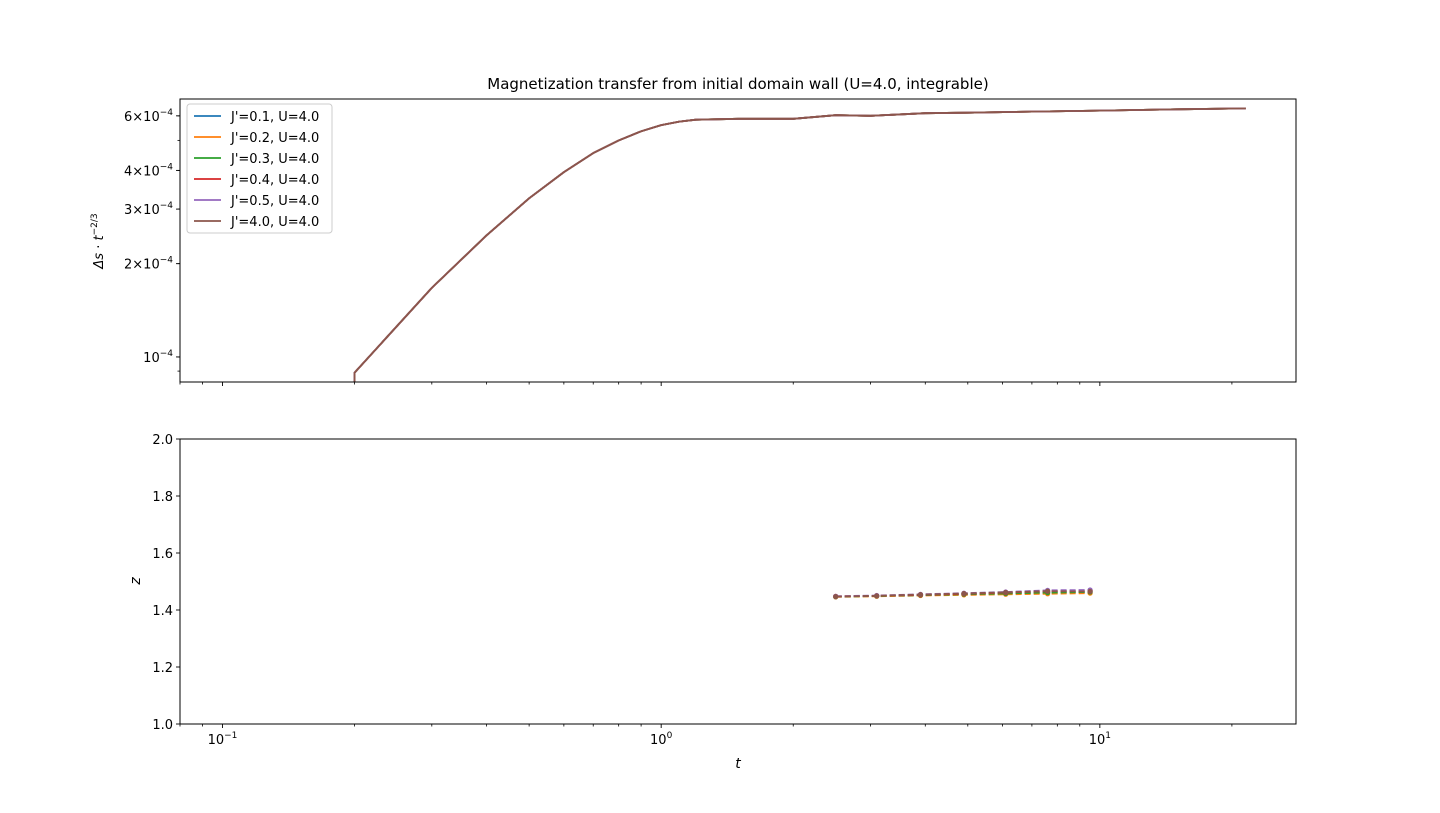 Image resolution: width=1440 pixels, height=813 pixels. What do you see at coordinates (274, 138) in the screenshot?
I see `legend-label: J'=0.2, U=4.0` at bounding box center [274, 138].